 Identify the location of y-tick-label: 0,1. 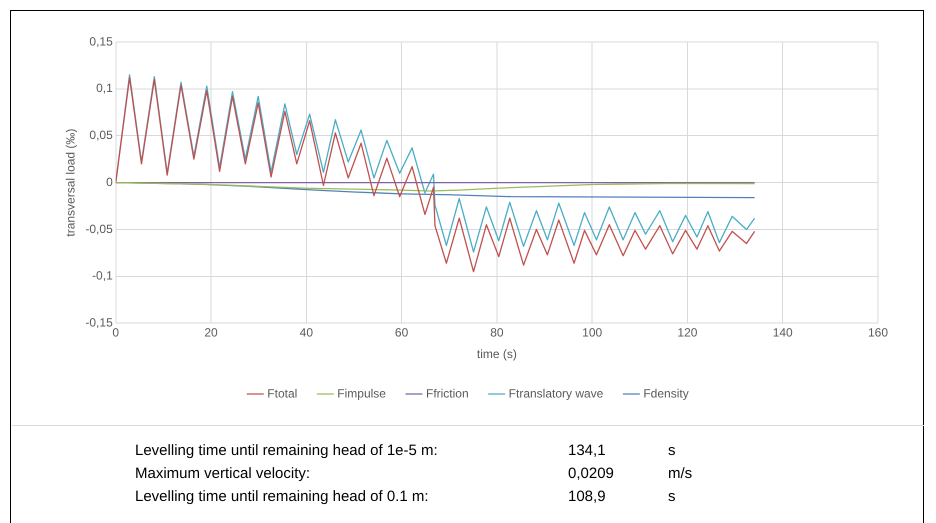
(105, 88).